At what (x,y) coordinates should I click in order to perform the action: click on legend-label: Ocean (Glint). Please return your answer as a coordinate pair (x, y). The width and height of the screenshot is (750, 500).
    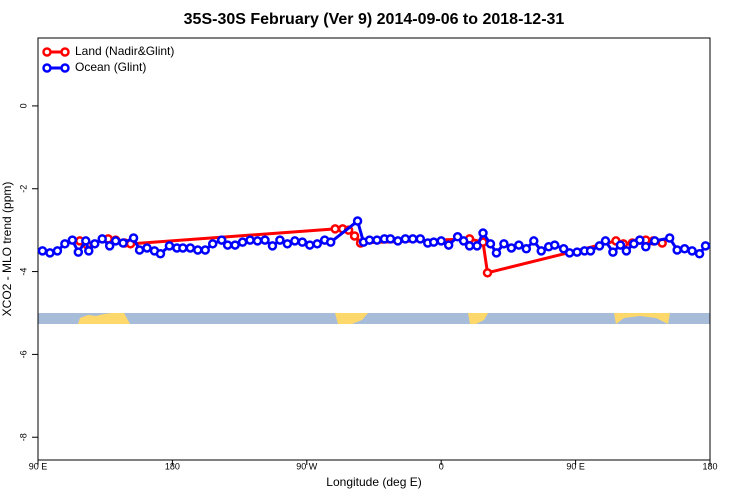
    Looking at the image, I should click on (110, 67).